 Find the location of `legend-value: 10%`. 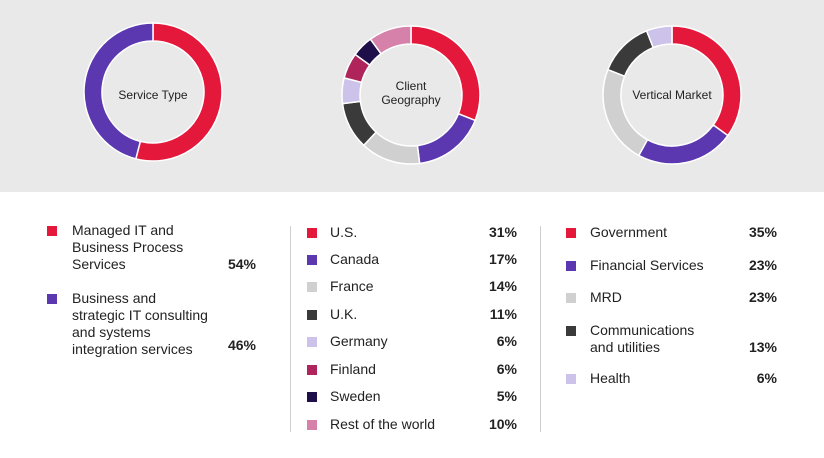

legend-value: 10% is located at coordinates (502, 424).